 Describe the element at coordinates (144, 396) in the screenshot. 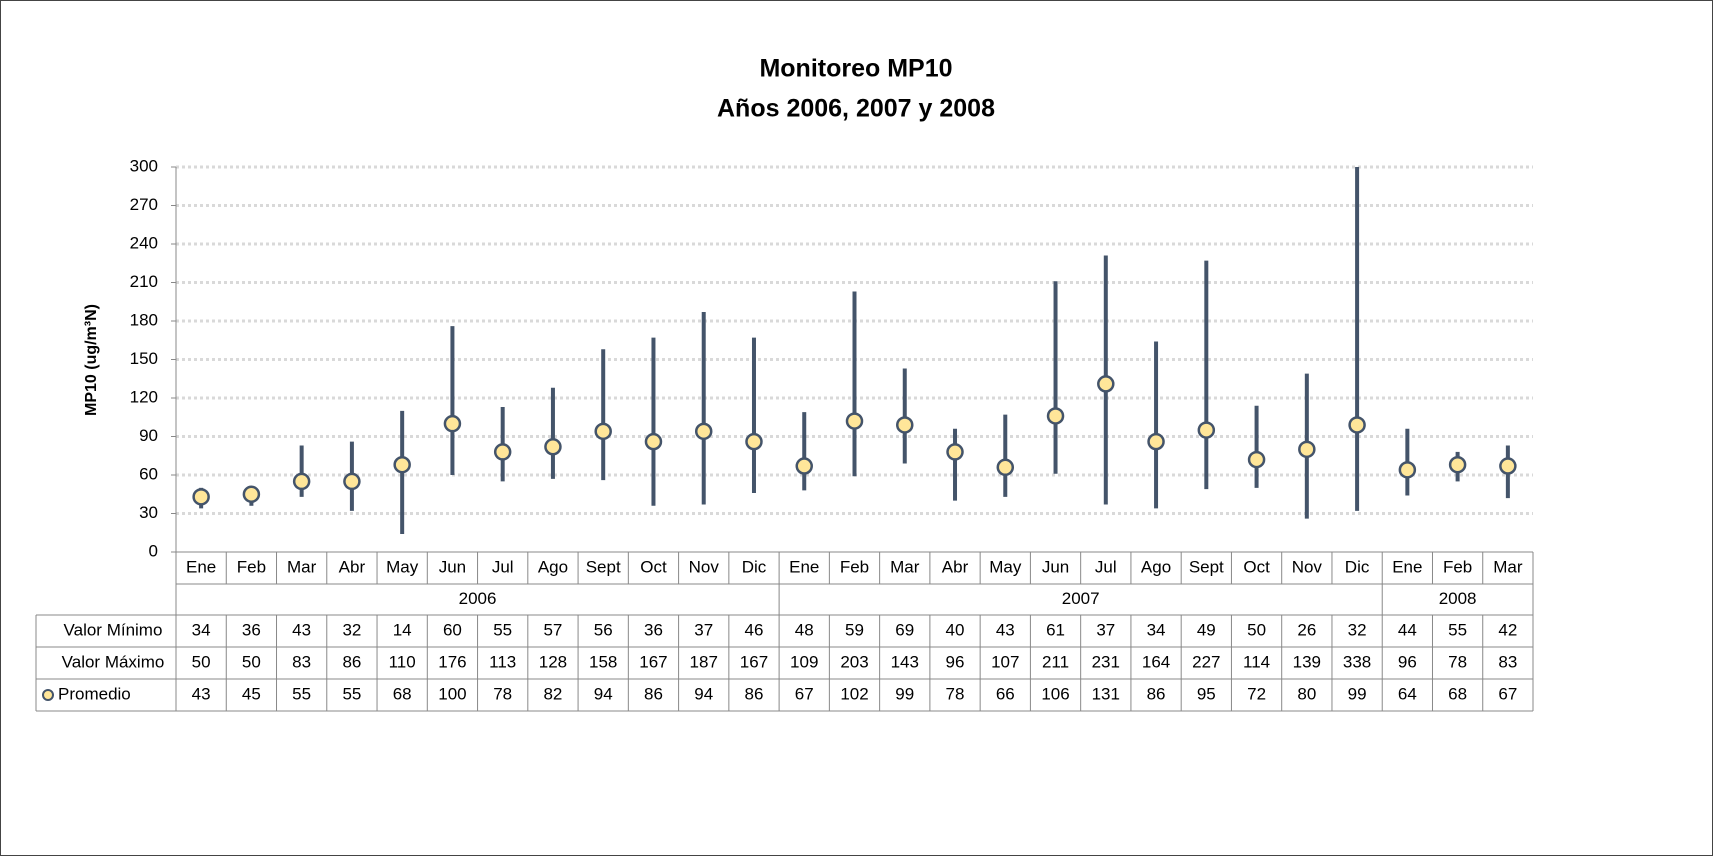

I see `y-tick-label: 120` at that location.